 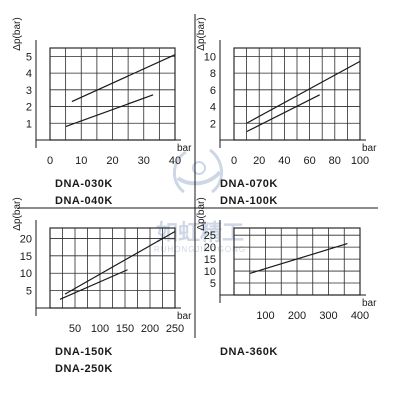 What do you see at coordinates (84, 352) in the screenshot?
I see `model-label: DNA-150K` at bounding box center [84, 352].